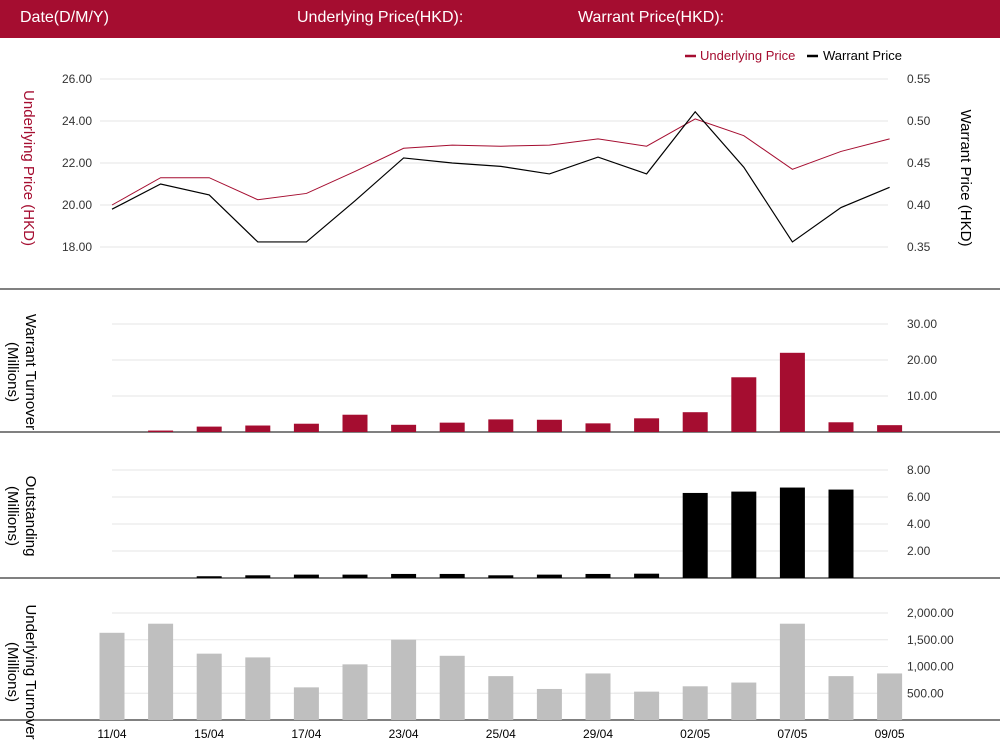 The width and height of the screenshot is (1000, 751). Describe the element at coordinates (930, 667) in the screenshot. I see `y-tick-label: 1,000.00` at that location.